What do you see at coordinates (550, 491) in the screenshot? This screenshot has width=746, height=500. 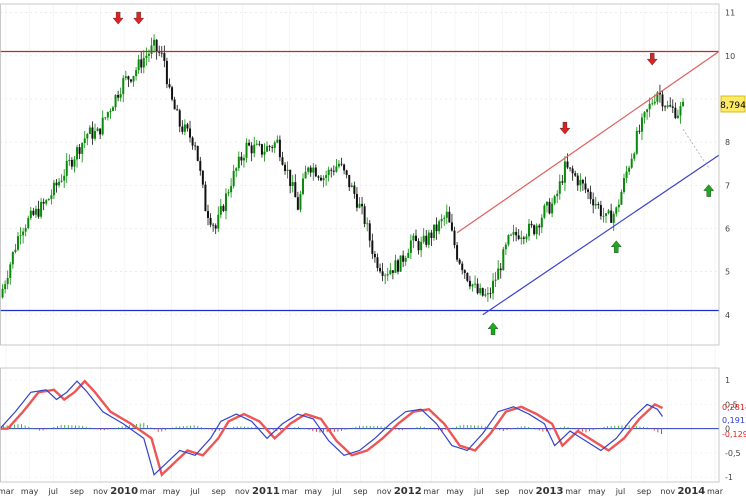 I see `x-tick-label: 2013` at bounding box center [550, 491].